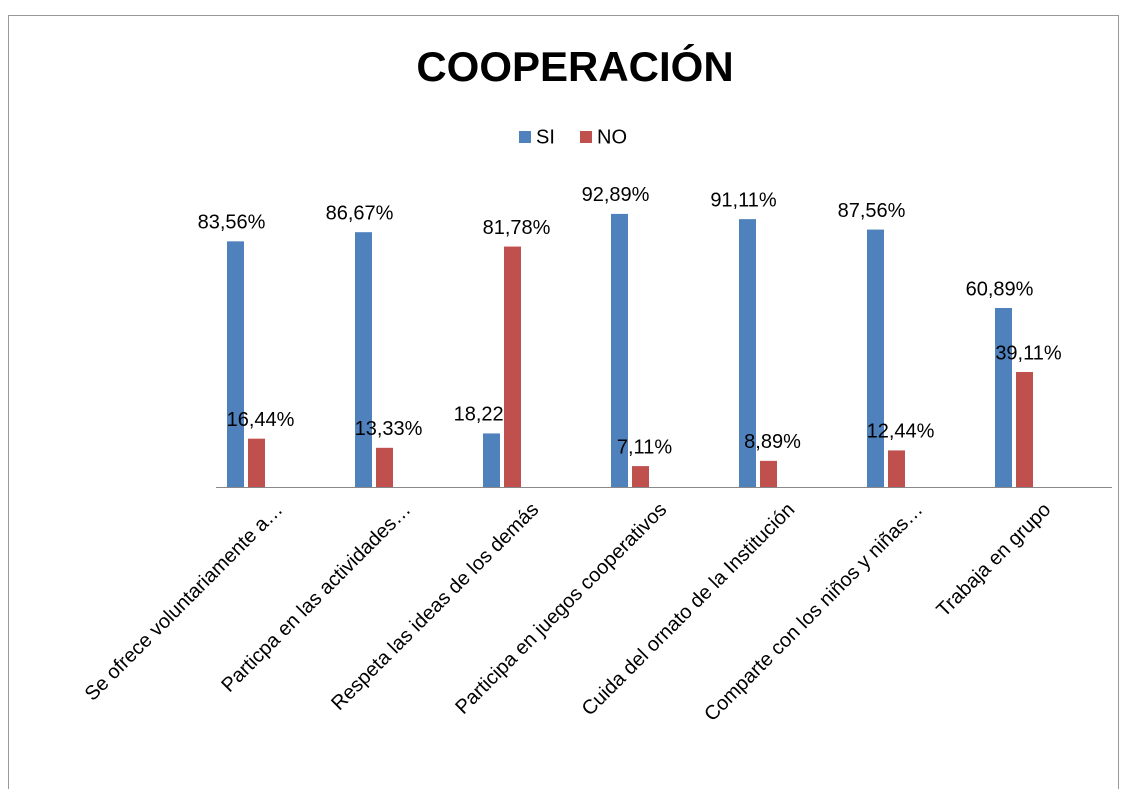 The width and height of the screenshot is (1127, 794). What do you see at coordinates (1028, 353) in the screenshot?
I see `data-label: 39,11%` at bounding box center [1028, 353].